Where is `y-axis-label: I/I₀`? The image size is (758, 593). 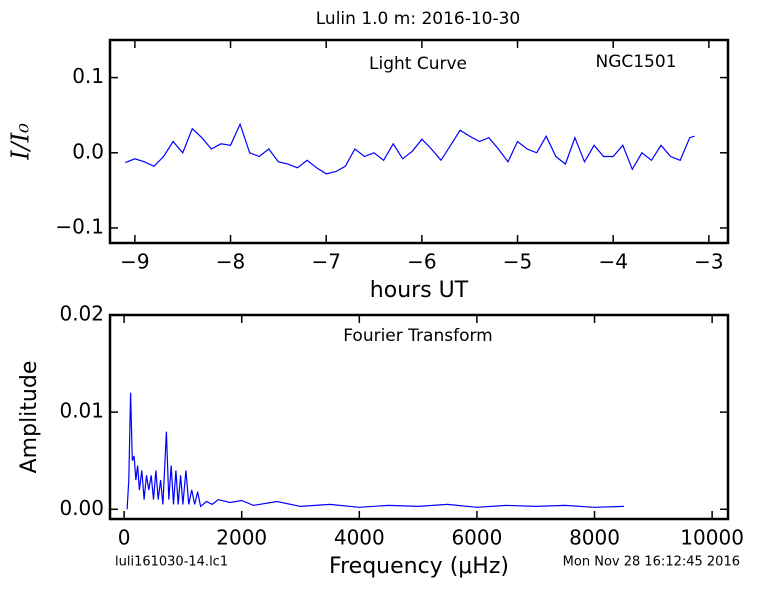
y-axis-label: I/I₀ is located at coordinates (21, 142).